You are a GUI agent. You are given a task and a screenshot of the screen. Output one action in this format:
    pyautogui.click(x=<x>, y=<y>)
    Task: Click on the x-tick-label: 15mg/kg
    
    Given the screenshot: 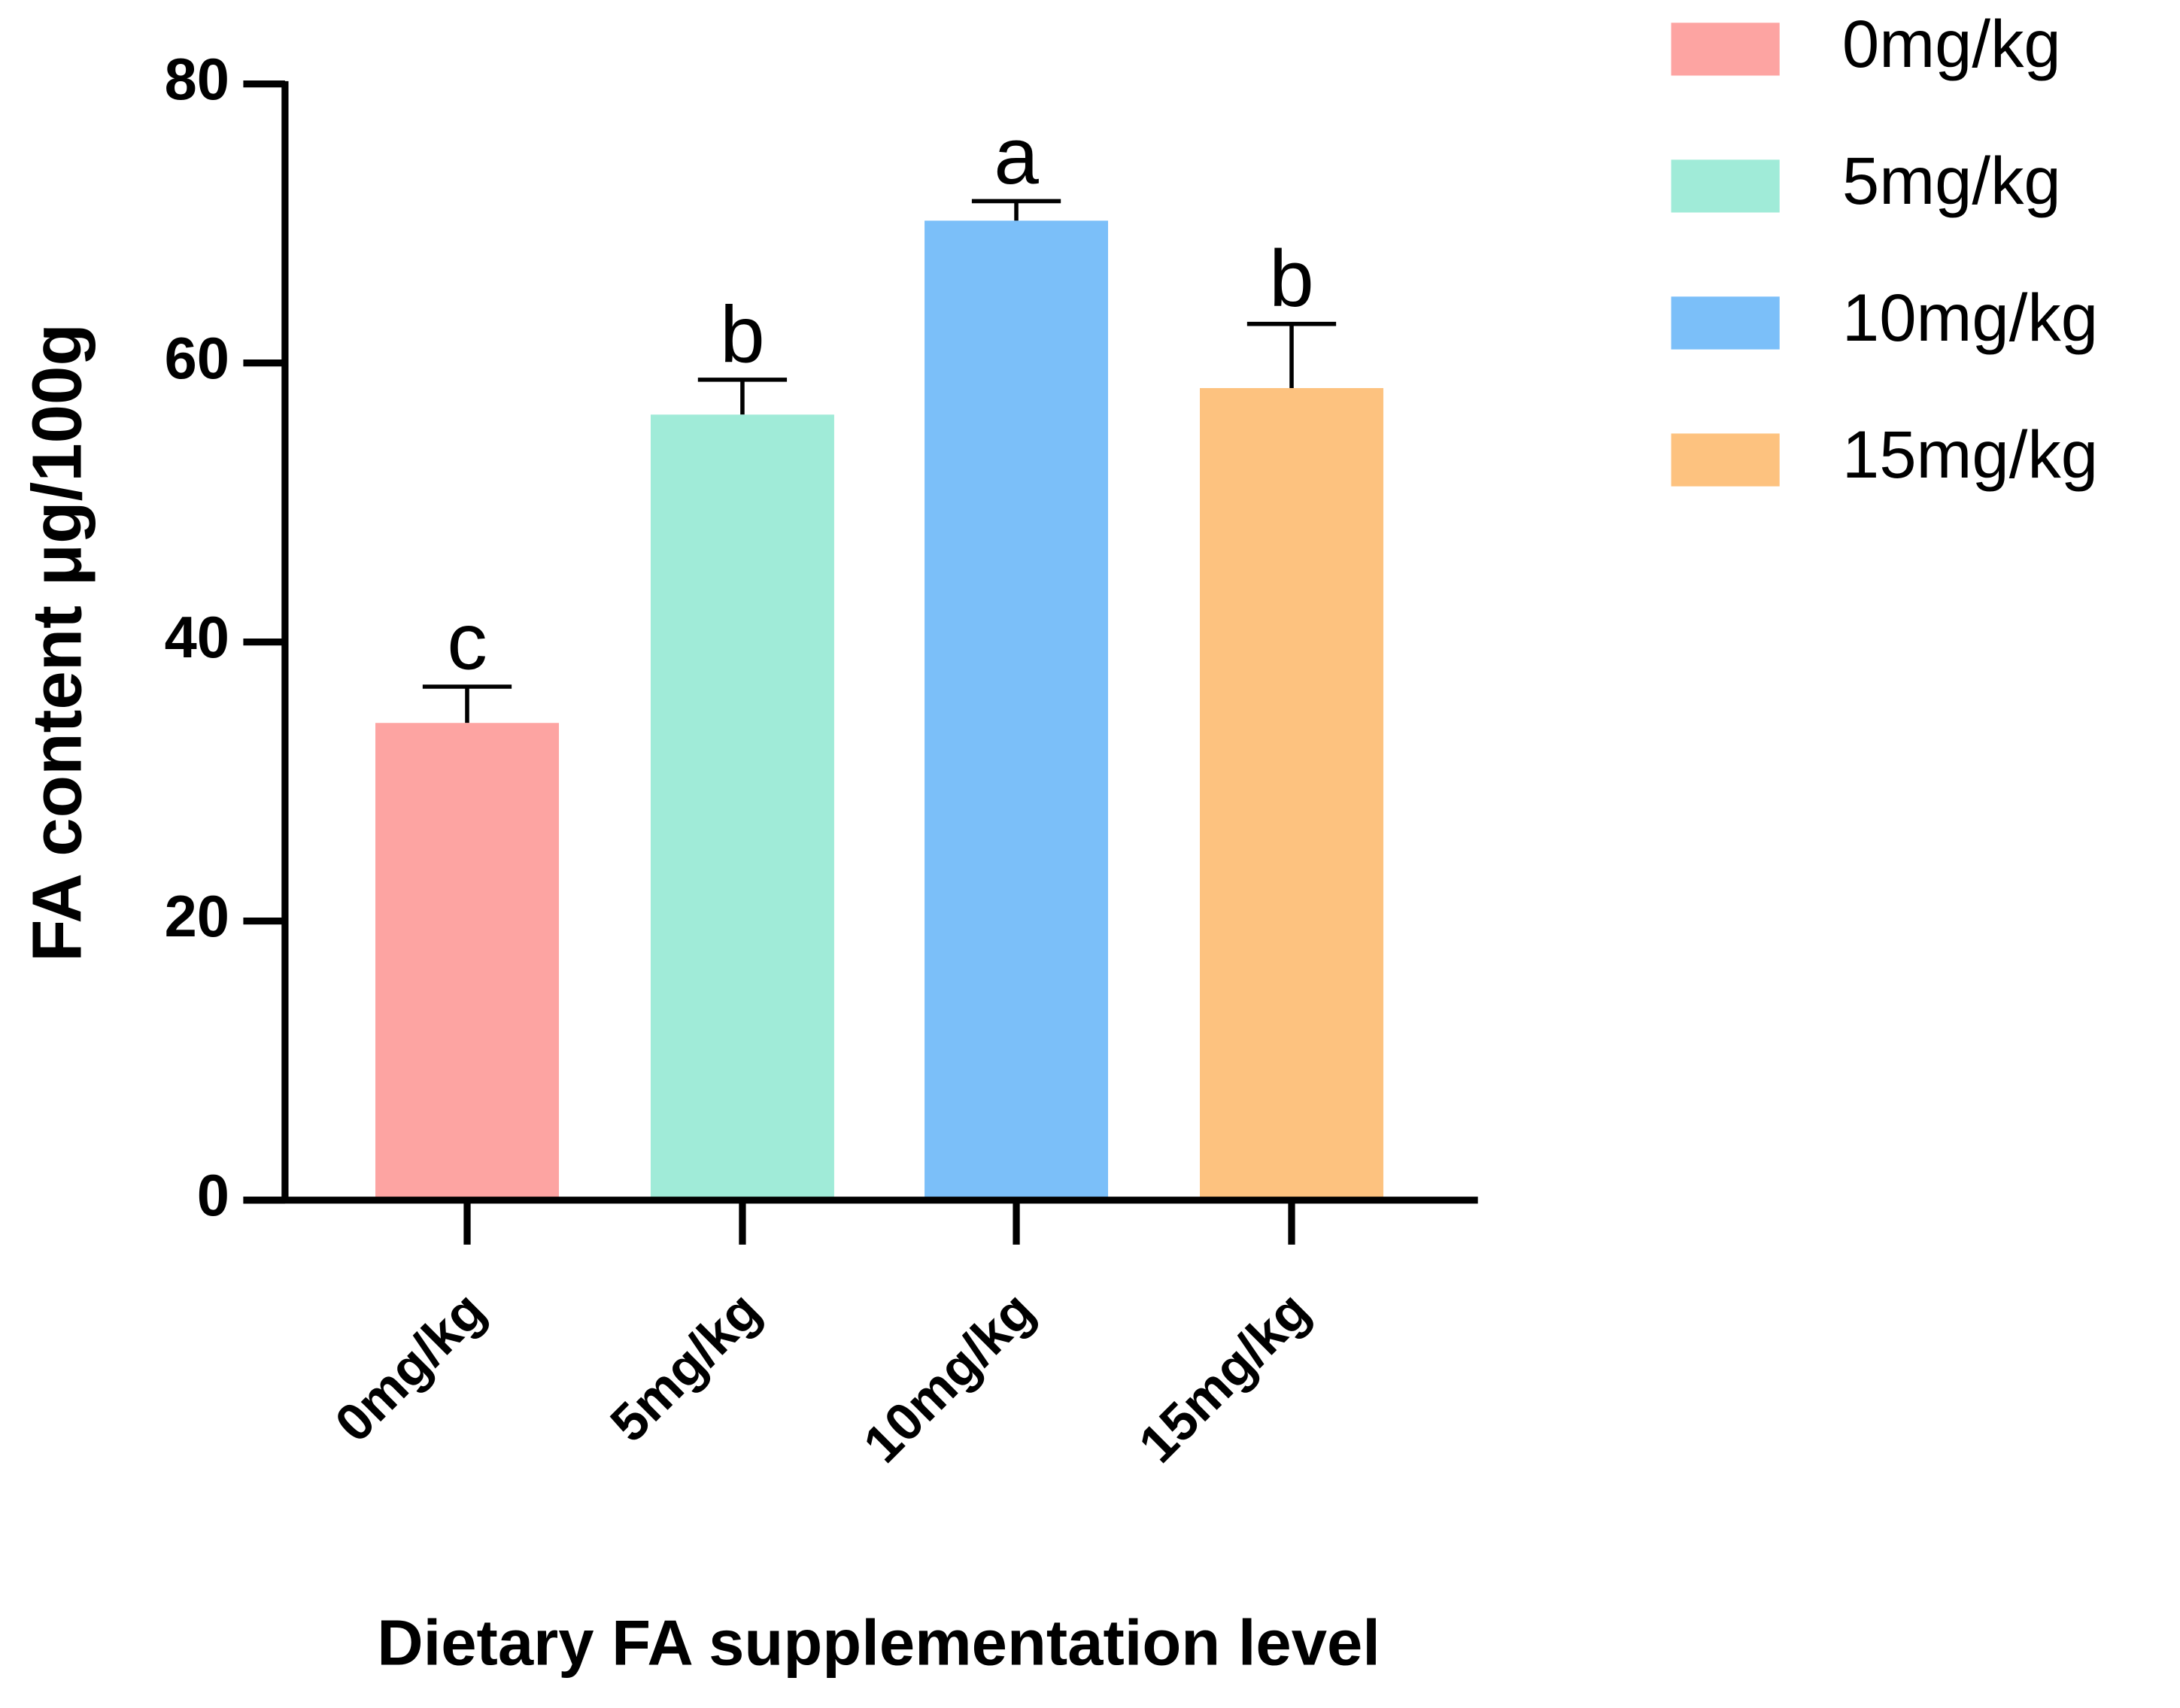 What is the action you would take?
    pyautogui.click(x=1223, y=1377)
    